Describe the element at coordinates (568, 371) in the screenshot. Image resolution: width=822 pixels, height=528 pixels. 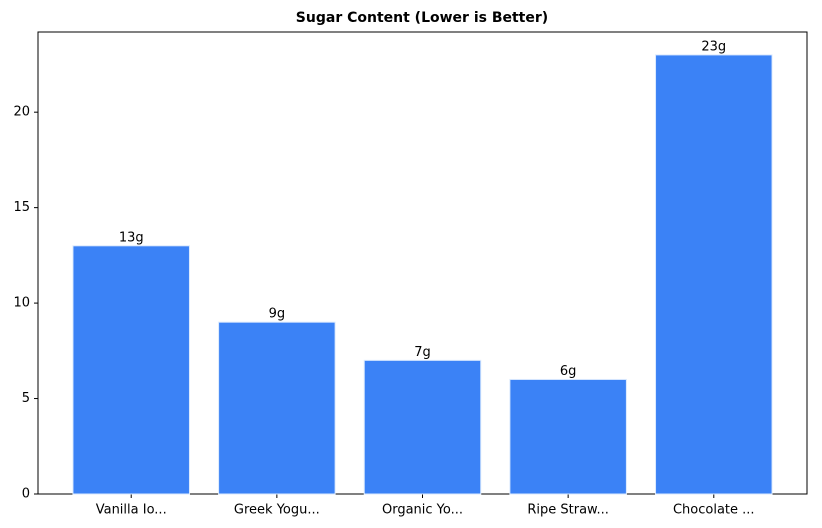
I see `value-label: 6g` at that location.